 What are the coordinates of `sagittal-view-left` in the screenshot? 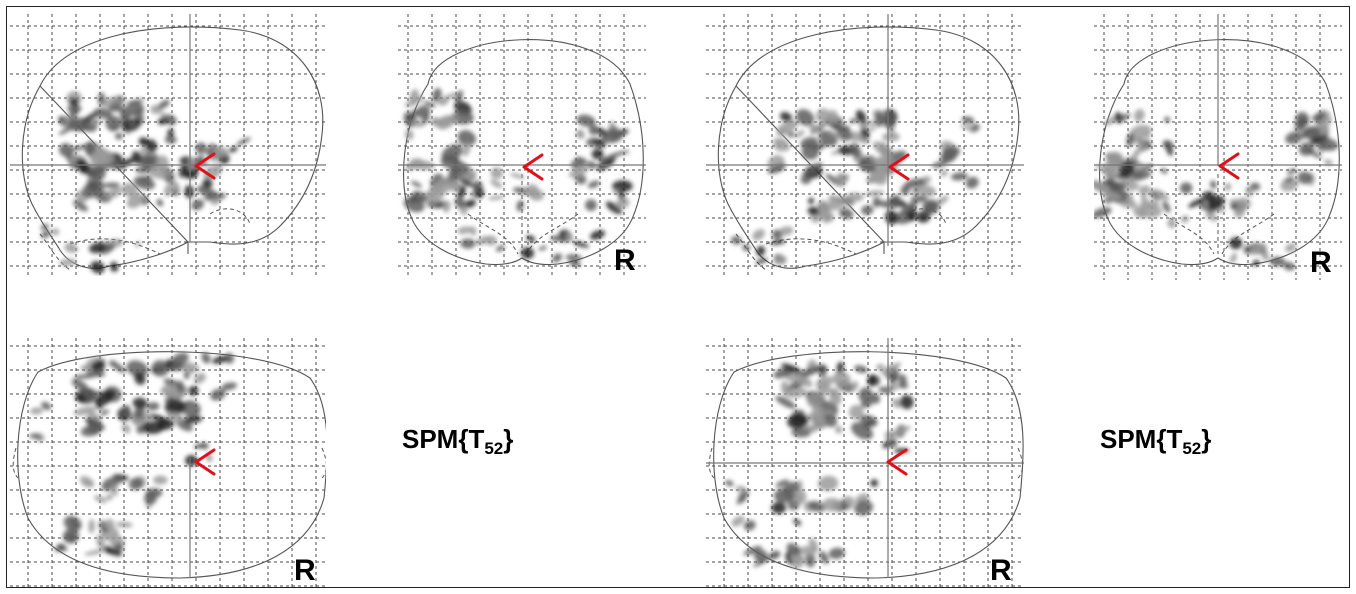 It's located at (168, 145).